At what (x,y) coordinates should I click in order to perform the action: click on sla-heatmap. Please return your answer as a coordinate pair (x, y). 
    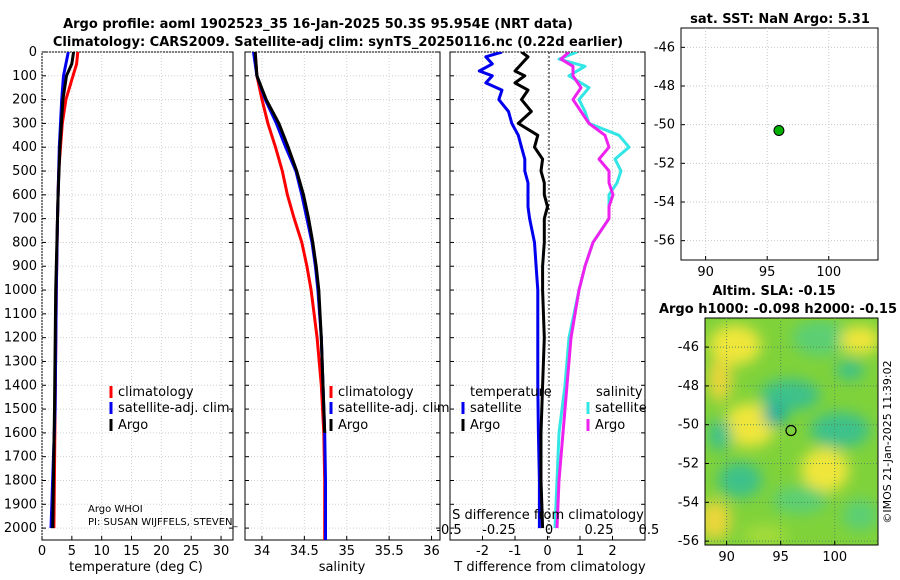
    Looking at the image, I should click on (791, 431).